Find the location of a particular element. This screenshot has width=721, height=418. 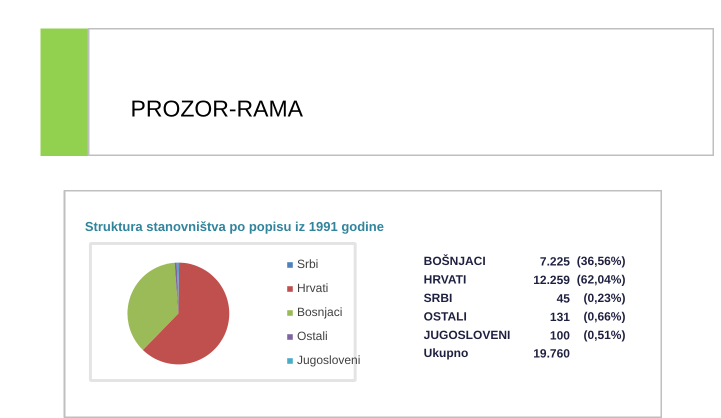

category-label: SRBI is located at coordinates (438, 298).